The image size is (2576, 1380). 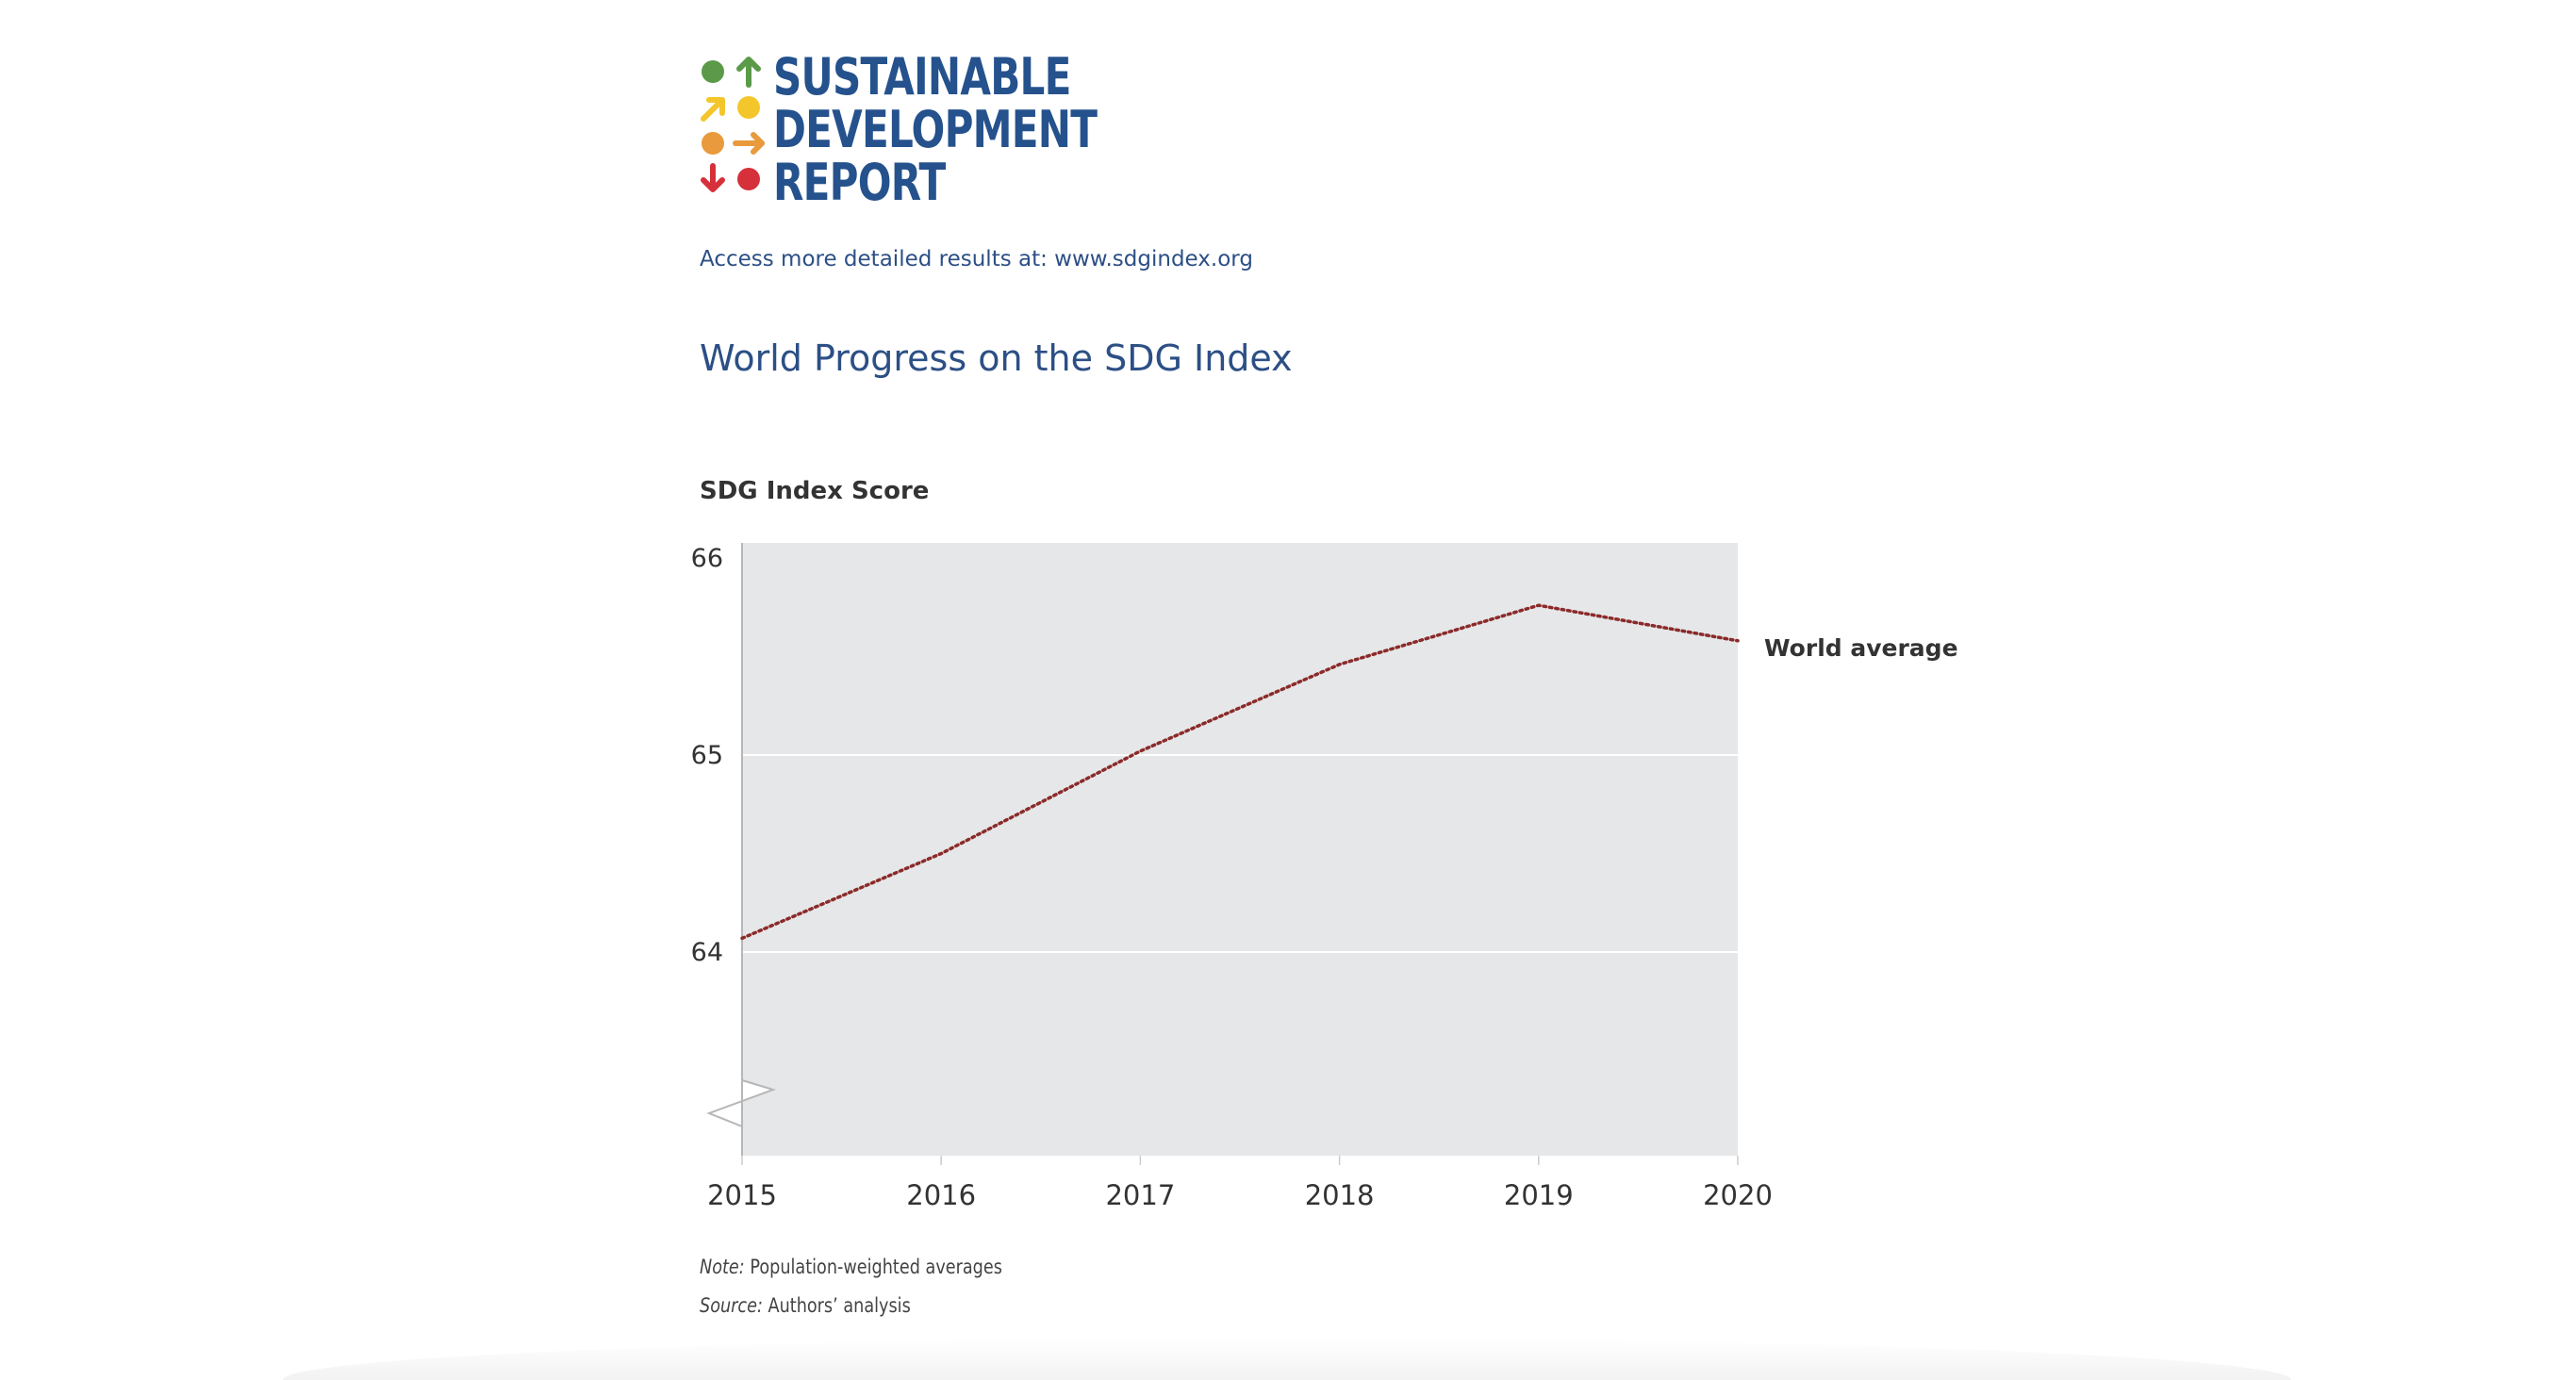 I want to click on gridlines, so click(x=1240, y=854).